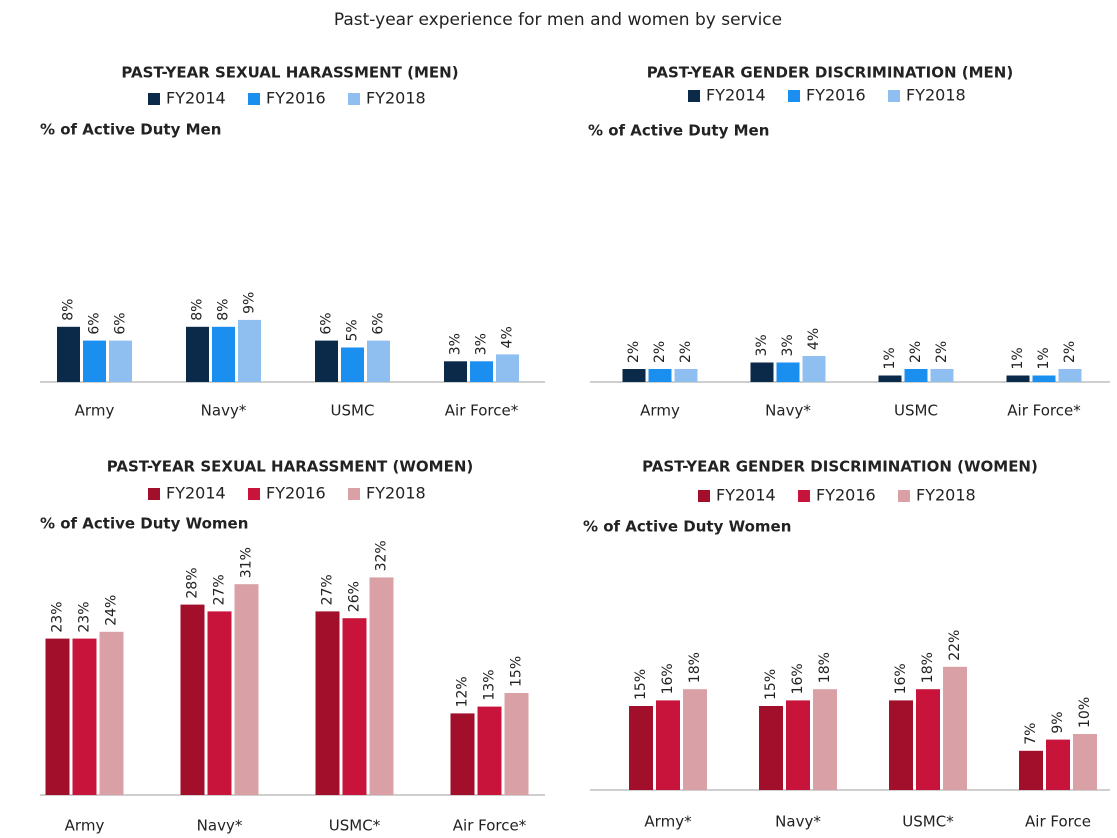  I want to click on value-label: 32%, so click(382, 555).